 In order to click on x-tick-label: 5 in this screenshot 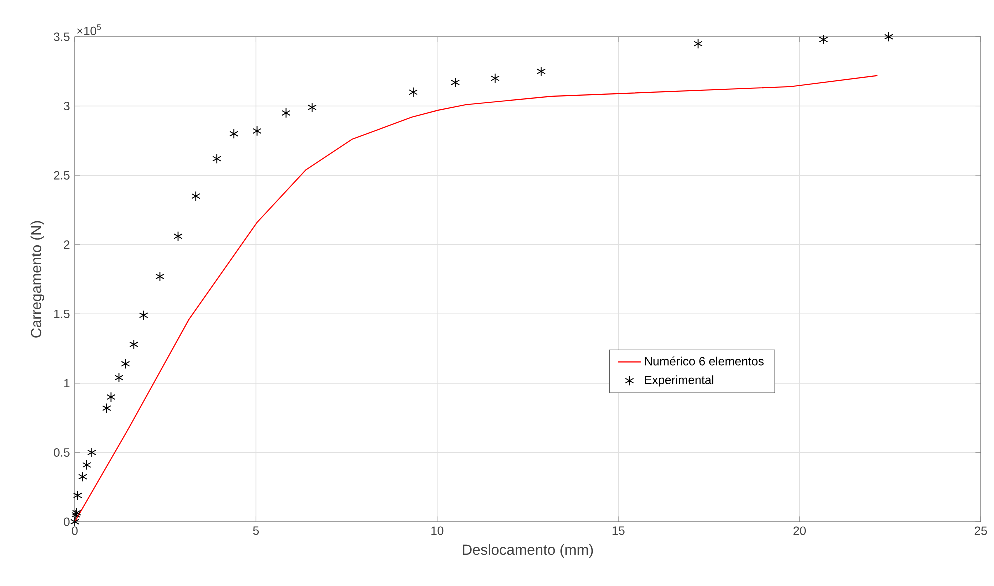, I will do `click(256, 531)`.